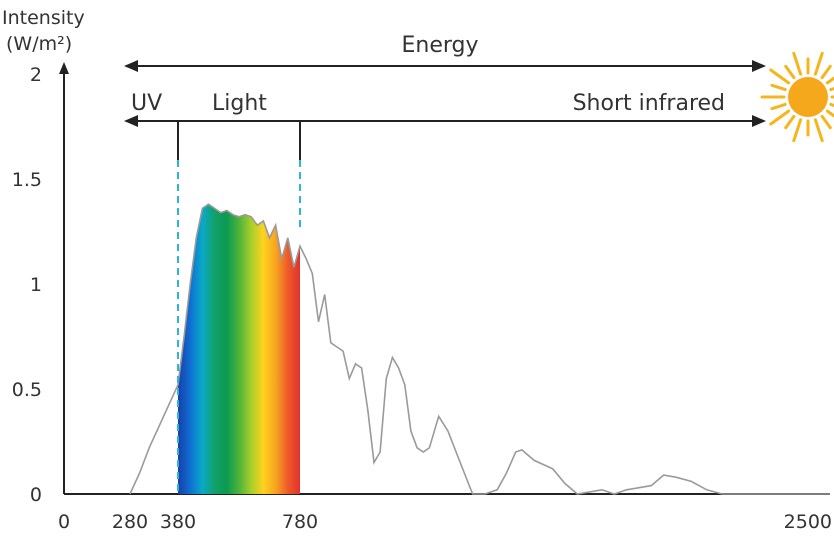 The image size is (834, 556). What do you see at coordinates (36, 75) in the screenshot?
I see `y-tick-label: 2` at bounding box center [36, 75].